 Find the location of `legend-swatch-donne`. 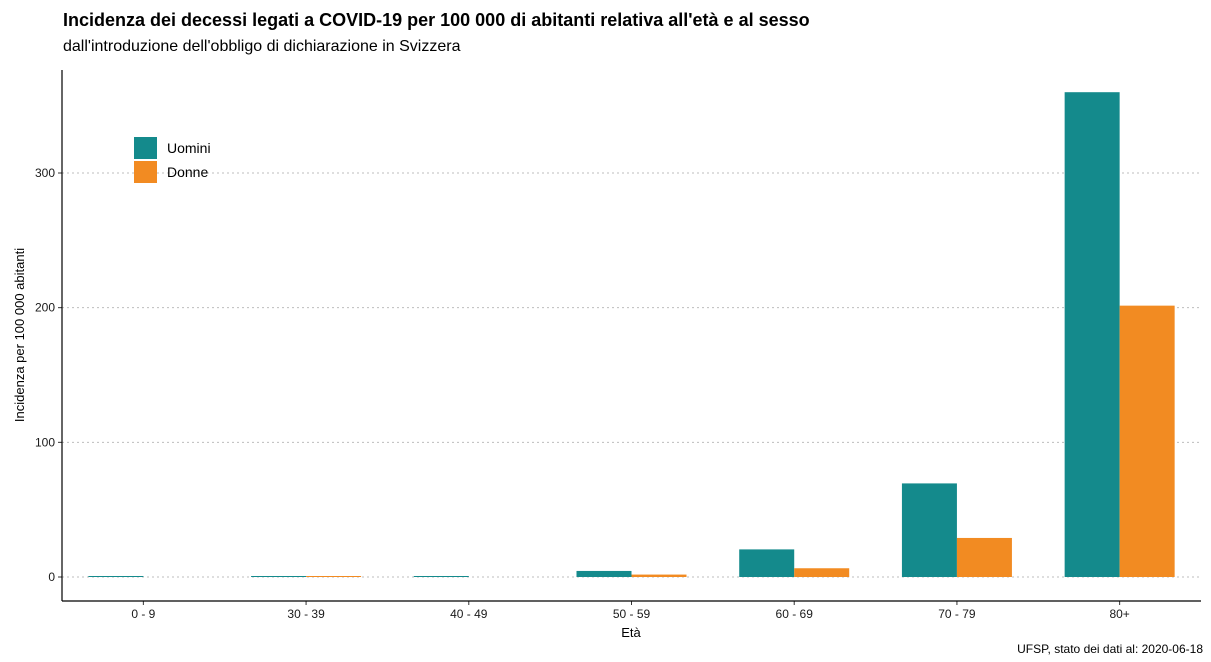

legend-swatch-donne is located at coordinates (145, 172).